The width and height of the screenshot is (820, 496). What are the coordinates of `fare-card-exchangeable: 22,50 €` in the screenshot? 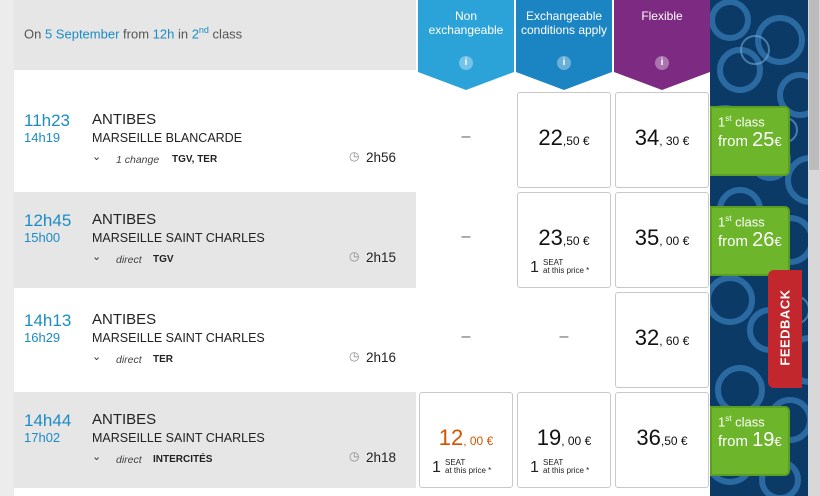 It's located at (564, 140).